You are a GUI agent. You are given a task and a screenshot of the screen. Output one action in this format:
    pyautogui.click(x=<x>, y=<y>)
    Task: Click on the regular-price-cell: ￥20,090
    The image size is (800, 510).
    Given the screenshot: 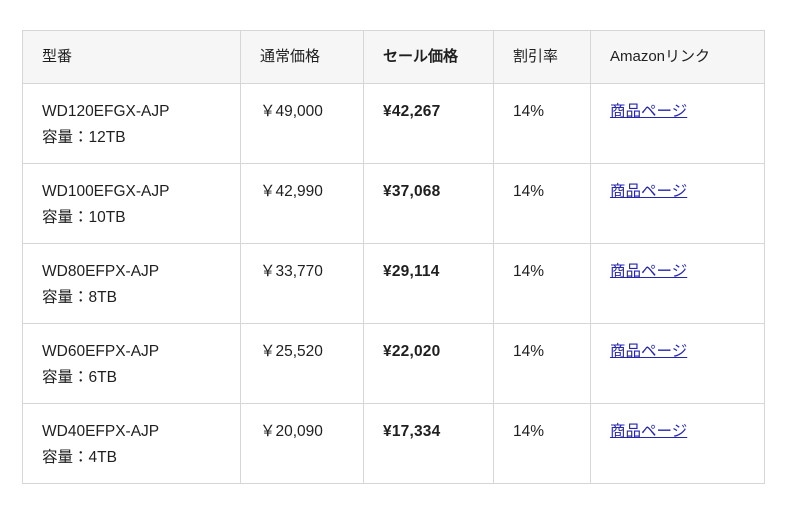 What is the action you would take?
    pyautogui.click(x=302, y=443)
    